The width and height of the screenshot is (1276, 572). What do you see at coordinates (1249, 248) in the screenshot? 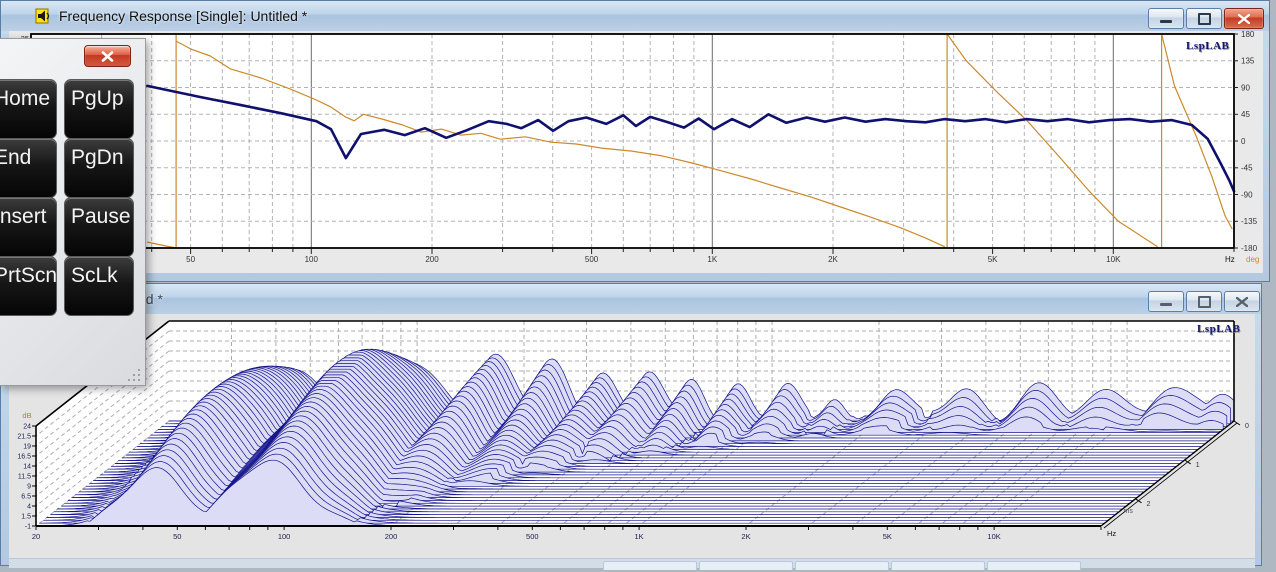
I see `svg-text: -180` at bounding box center [1249, 248].